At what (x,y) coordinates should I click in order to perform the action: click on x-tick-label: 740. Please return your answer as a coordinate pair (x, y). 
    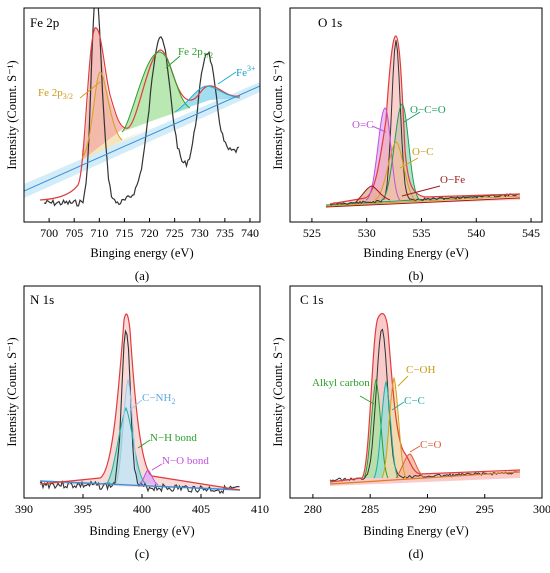
    Looking at the image, I should click on (250, 233).